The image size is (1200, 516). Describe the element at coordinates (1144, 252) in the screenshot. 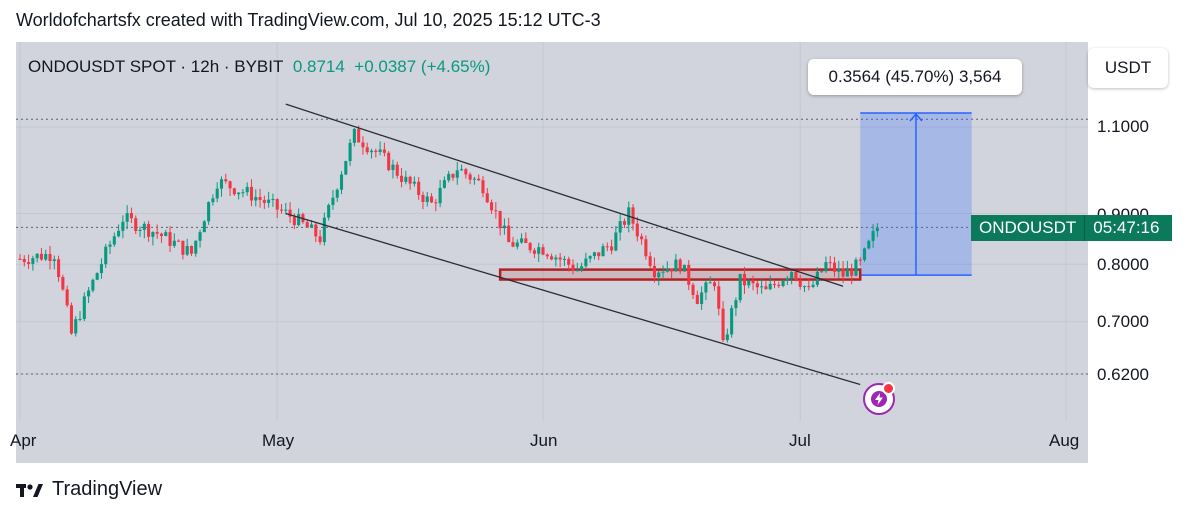

I see `price-axis` at that location.